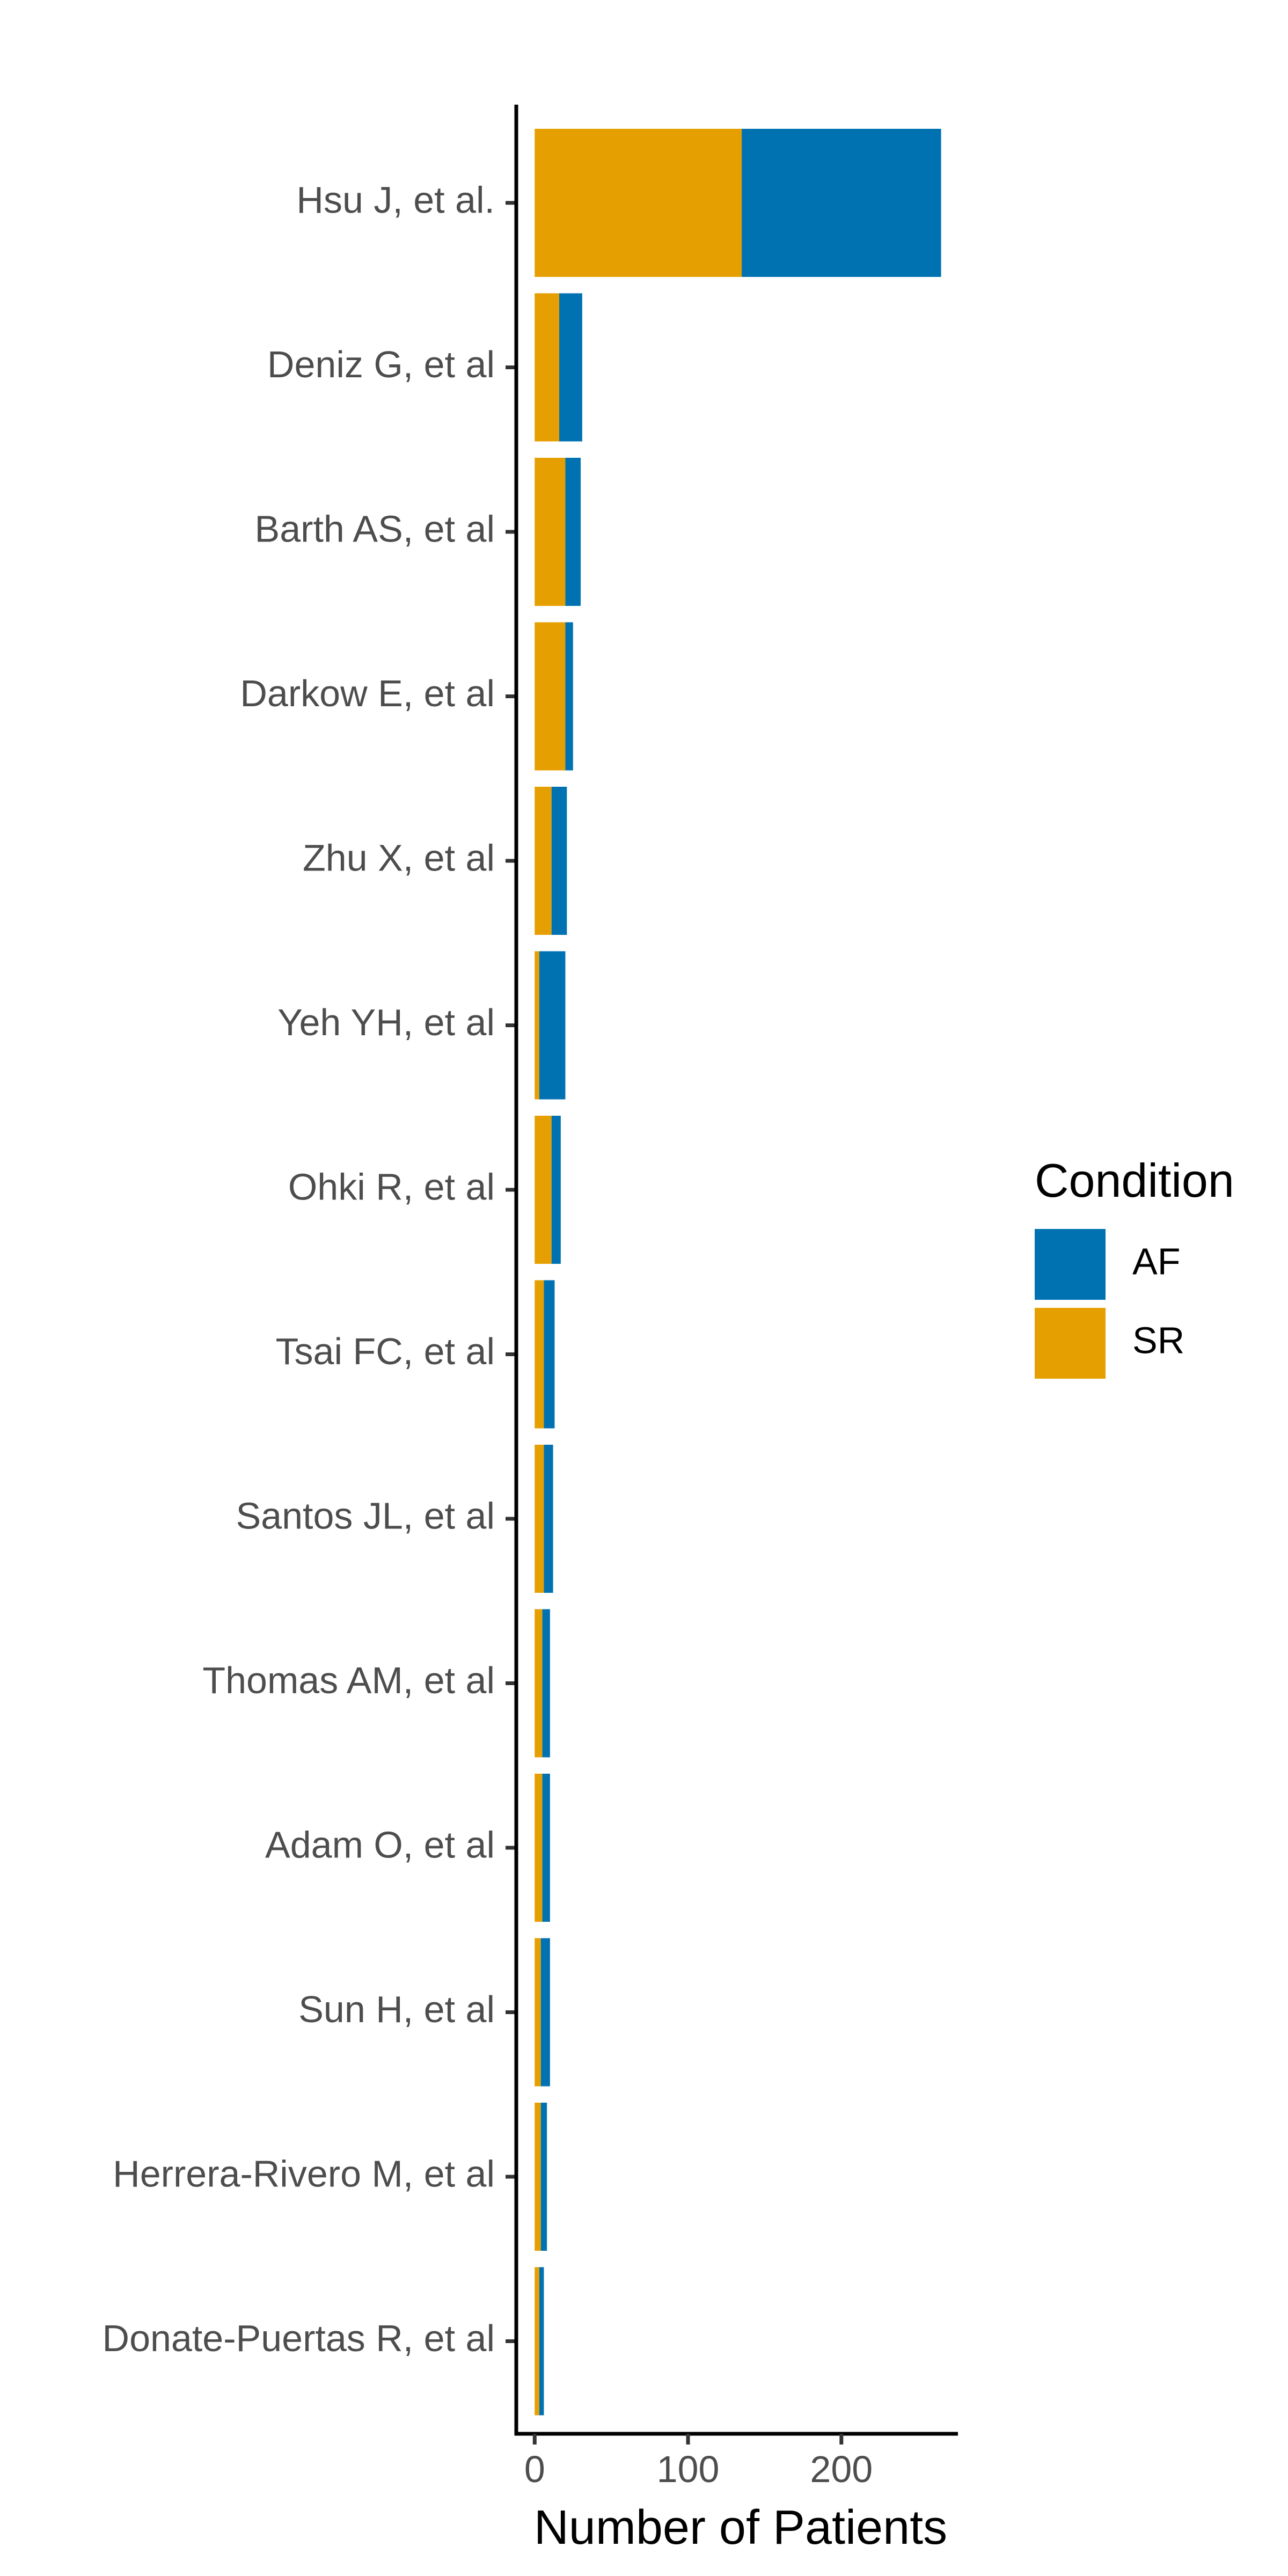 This screenshot has height=2576, width=1288. I want to click on y-tick-label: Santos JL, et al, so click(365, 1515).